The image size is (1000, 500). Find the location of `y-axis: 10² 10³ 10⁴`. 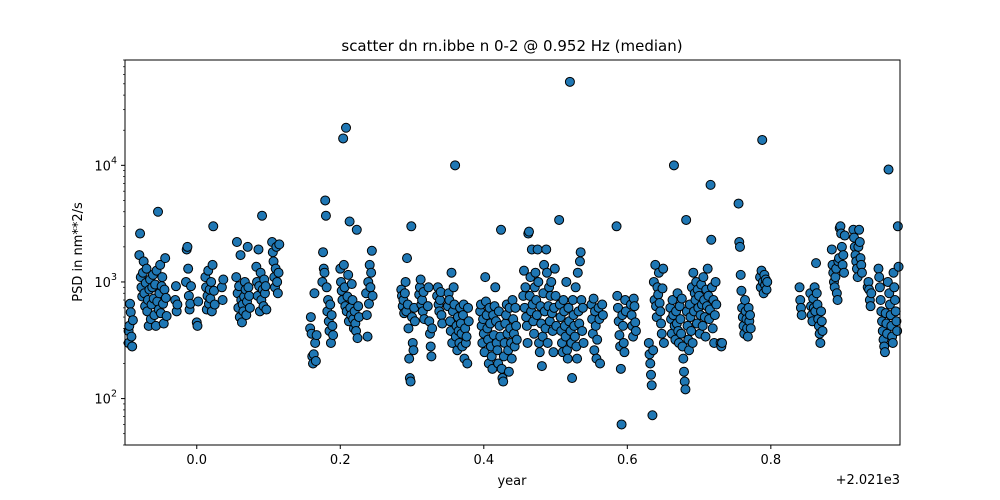

y-axis: 10² 10³ 10⁴ is located at coordinates (109, 252).